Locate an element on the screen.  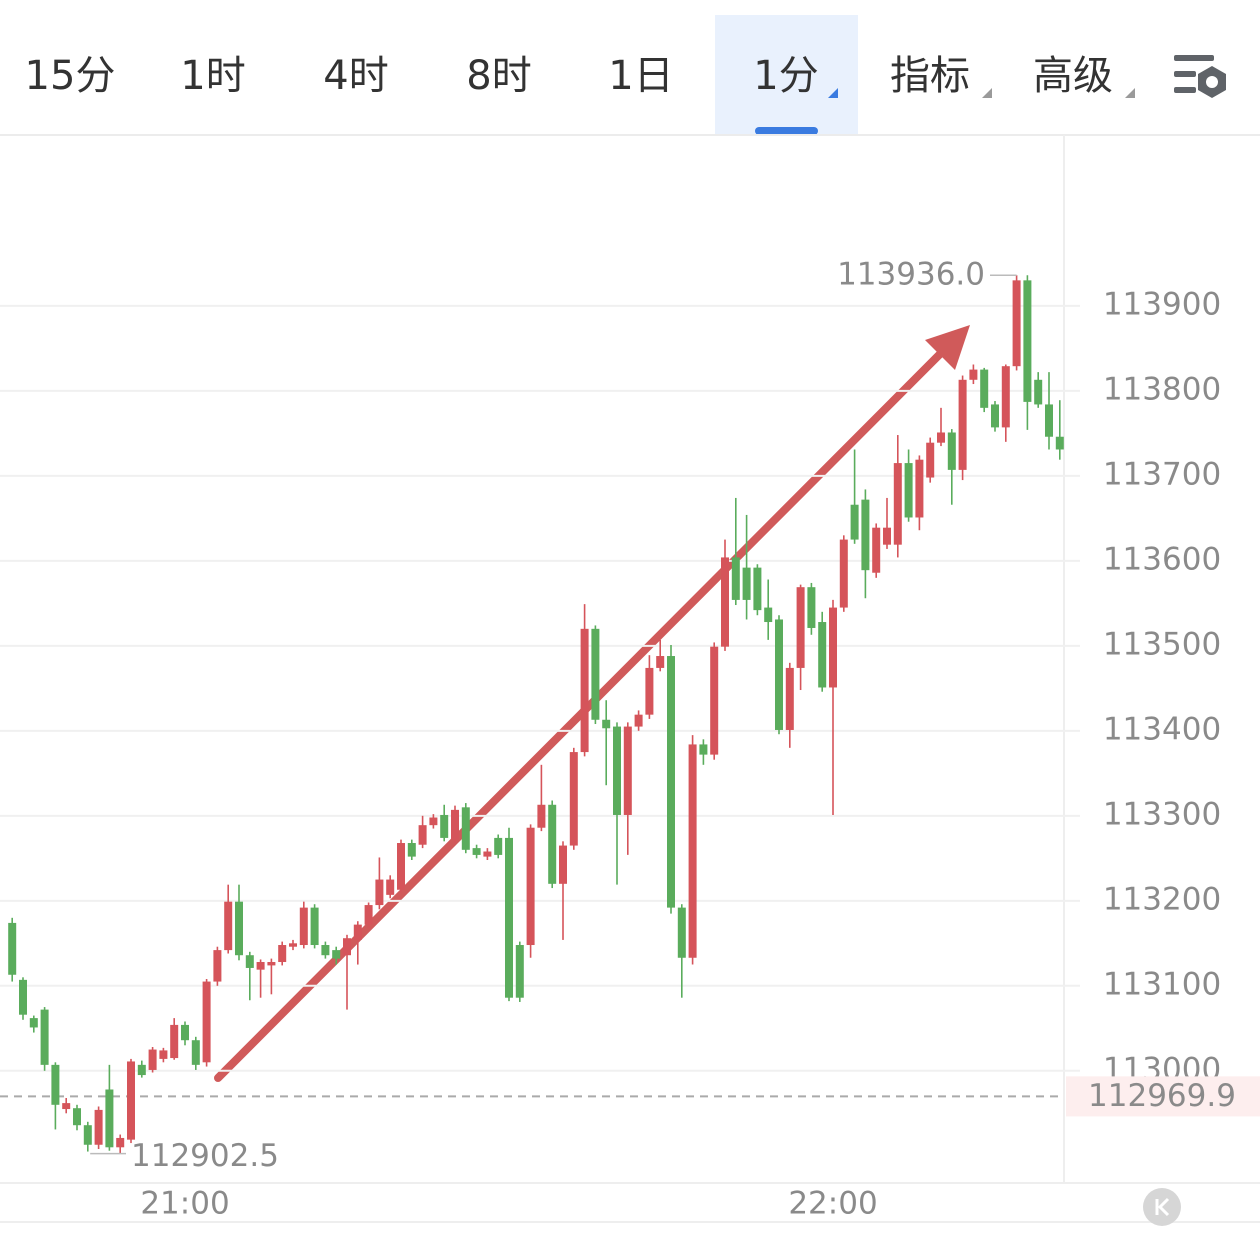
price-tag is located at coordinates (1163, 1096).